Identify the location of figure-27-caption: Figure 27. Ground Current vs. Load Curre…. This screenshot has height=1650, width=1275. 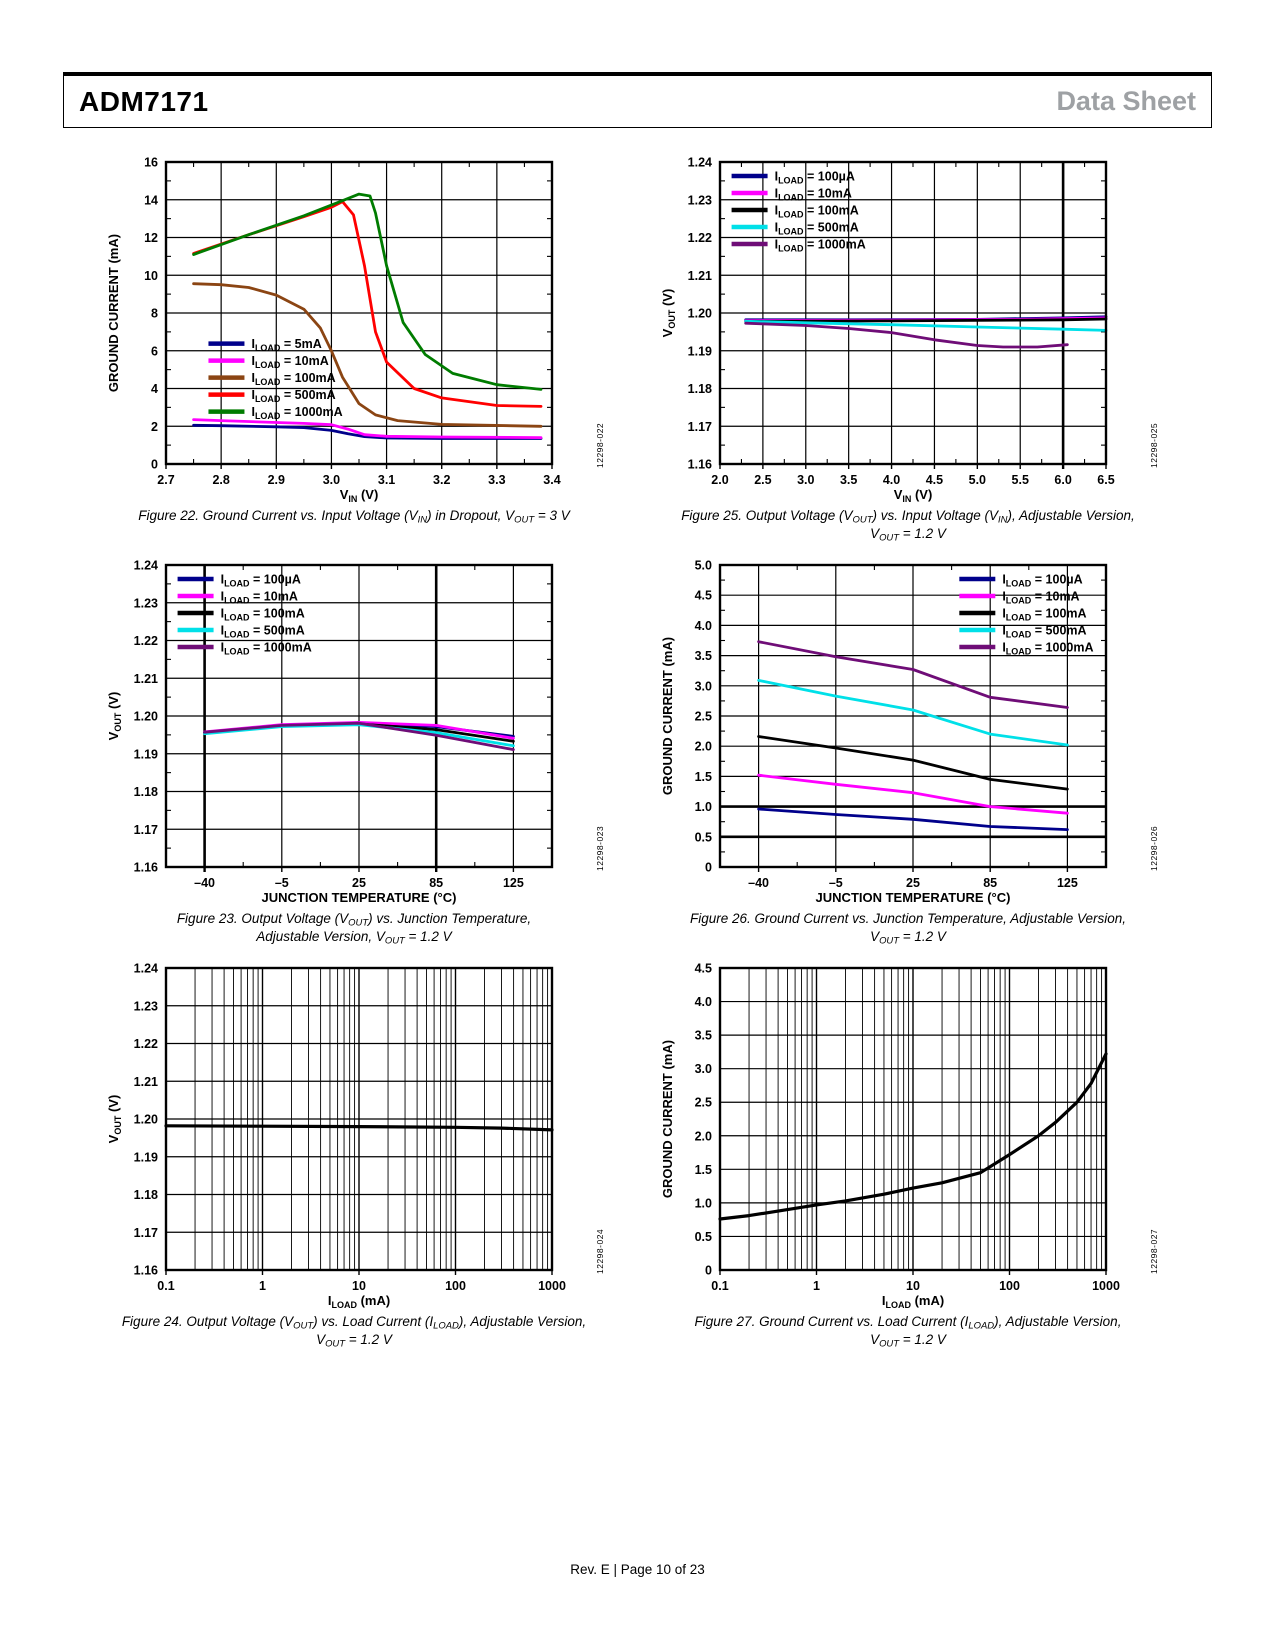
(908, 1332).